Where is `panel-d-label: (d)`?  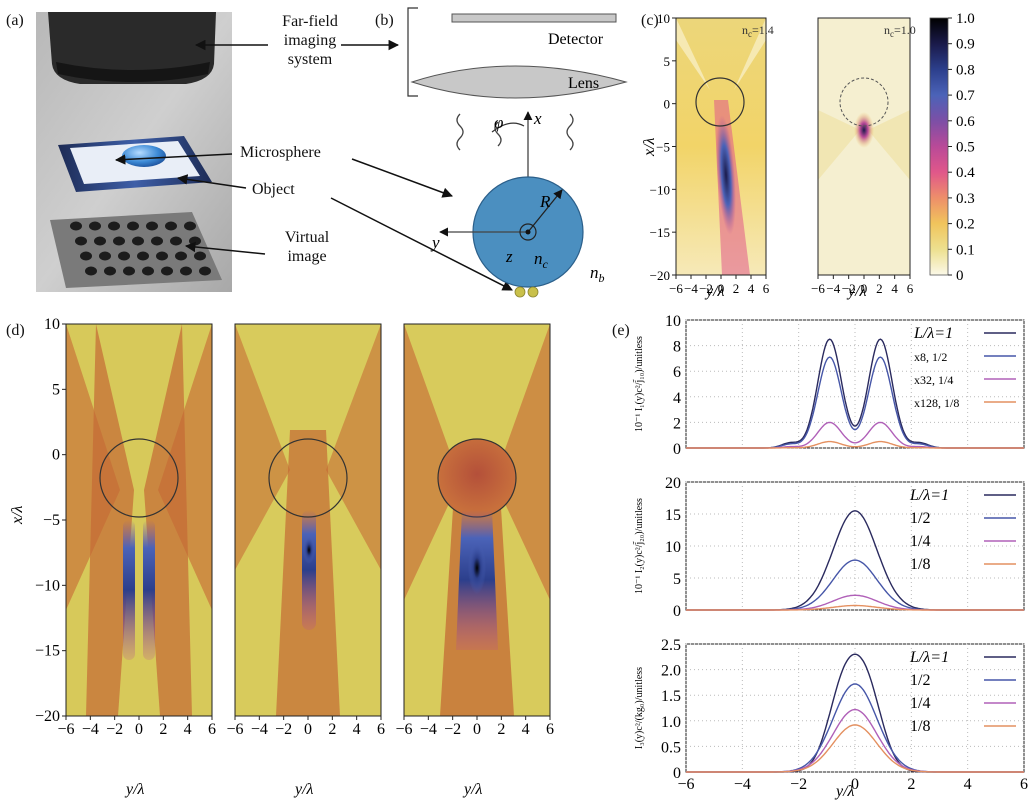 panel-d-label: (d) is located at coordinates (15, 330).